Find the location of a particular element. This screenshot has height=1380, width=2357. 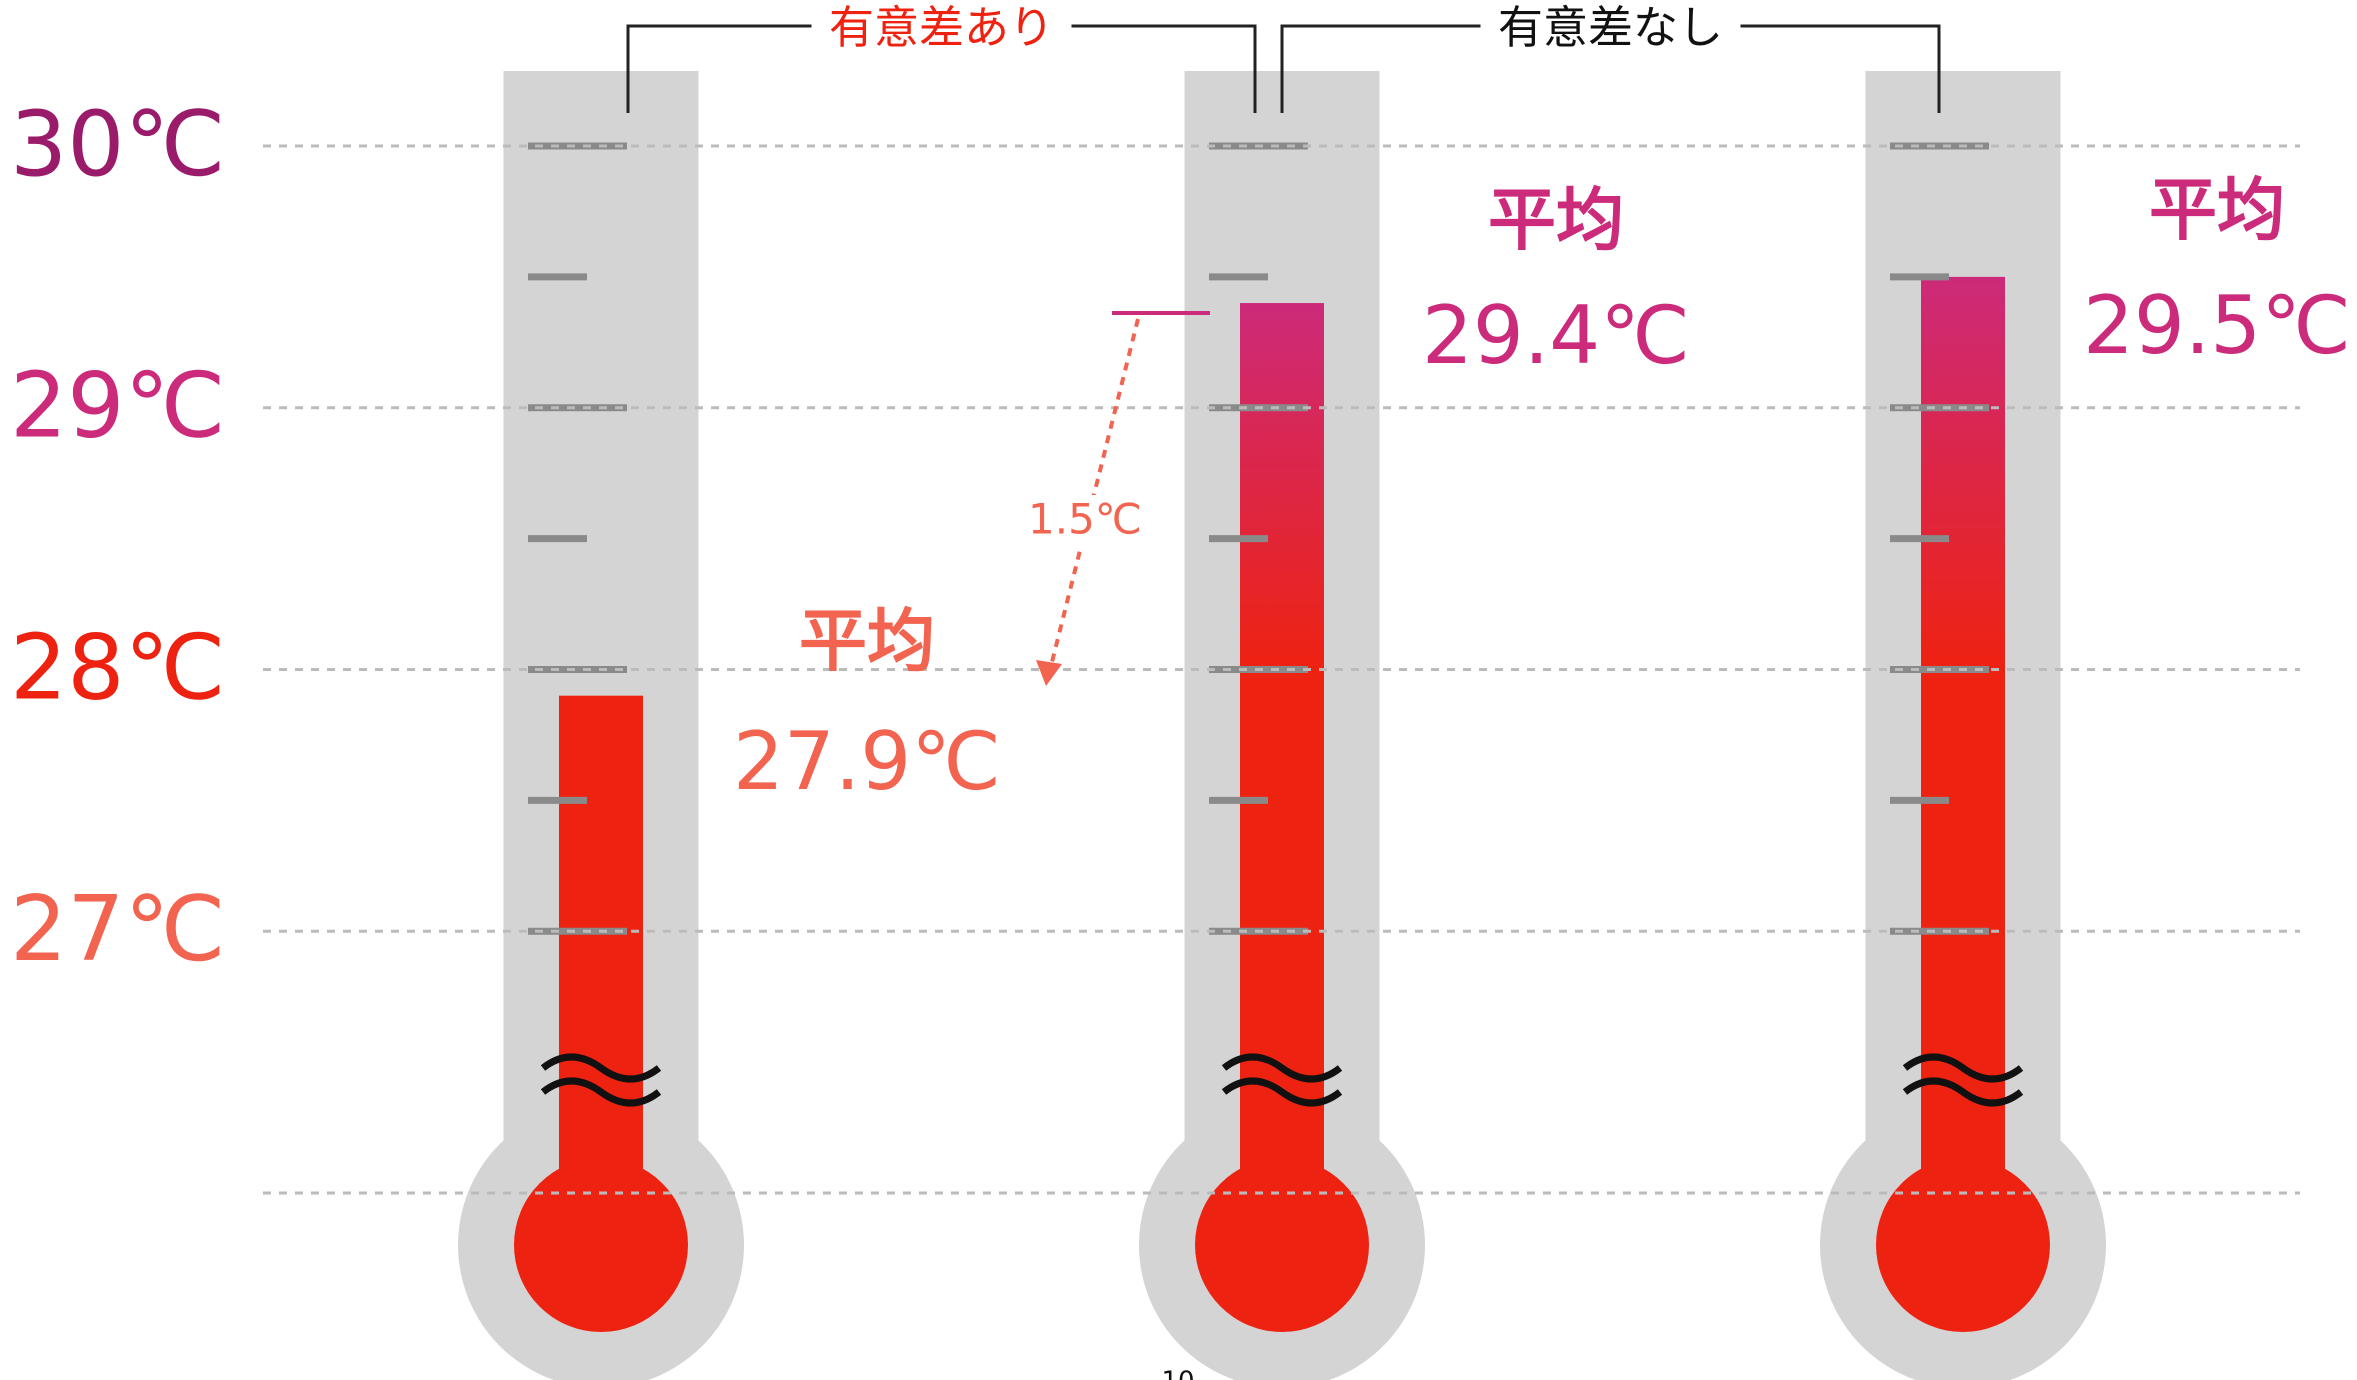

y-tick-label: 28℃ is located at coordinates (118, 667).